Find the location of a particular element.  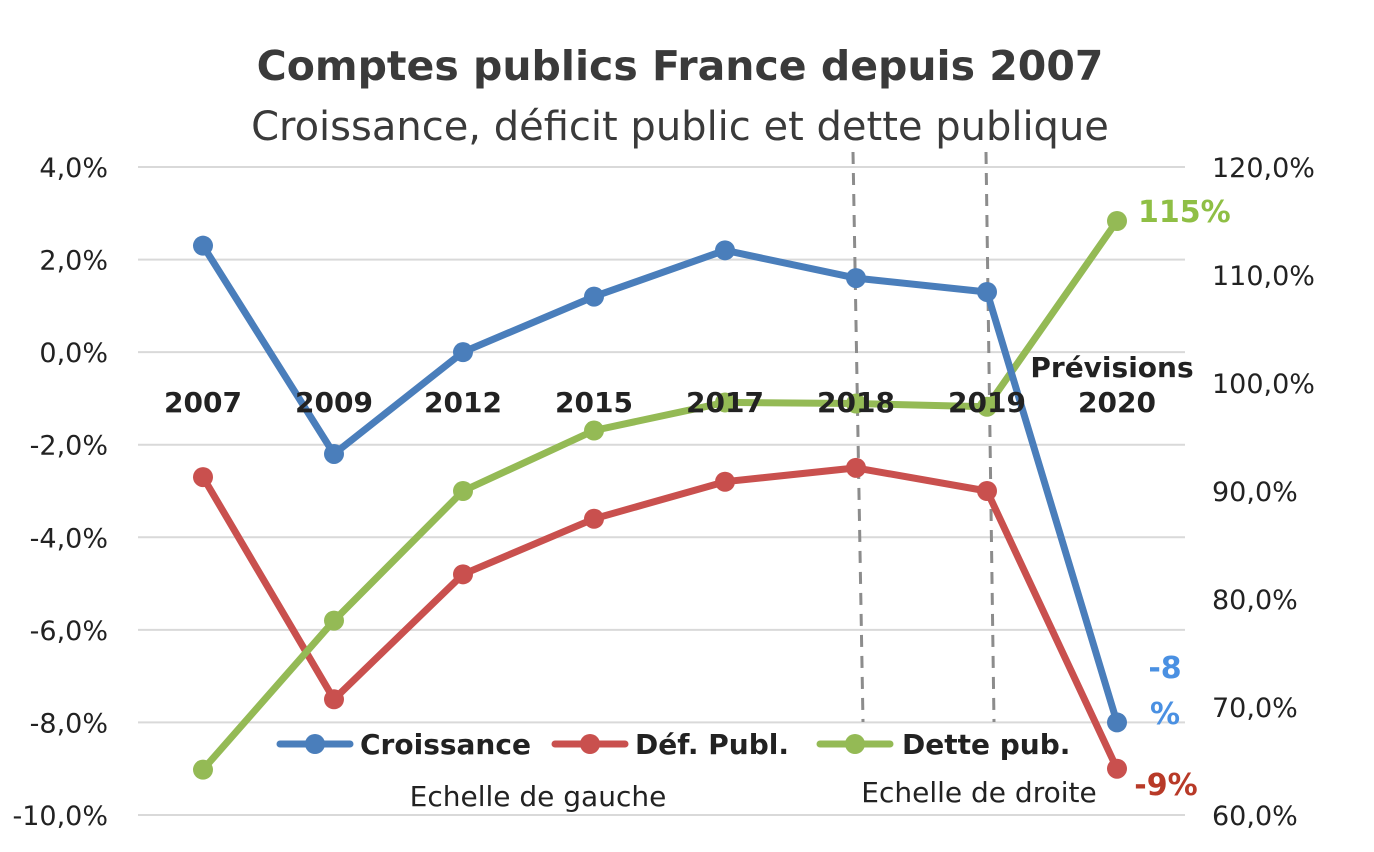

right-axis: 120,0% 110,0% 100,0% 90,0% 80,0% 70,0% 60,0% is located at coordinates (1263, 492).